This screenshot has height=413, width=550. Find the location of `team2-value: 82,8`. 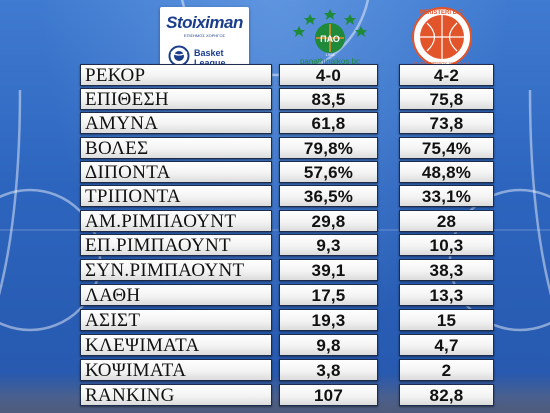

team2-value: 82,8 is located at coordinates (446, 395).